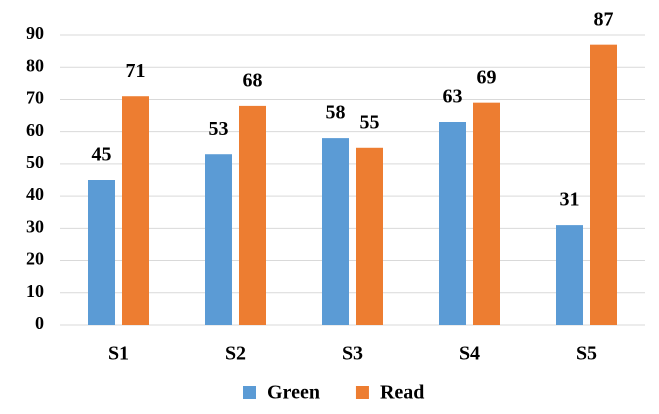 The height and width of the screenshot is (414, 659). What do you see at coordinates (136, 71) in the screenshot?
I see `value-label: 71` at bounding box center [136, 71].